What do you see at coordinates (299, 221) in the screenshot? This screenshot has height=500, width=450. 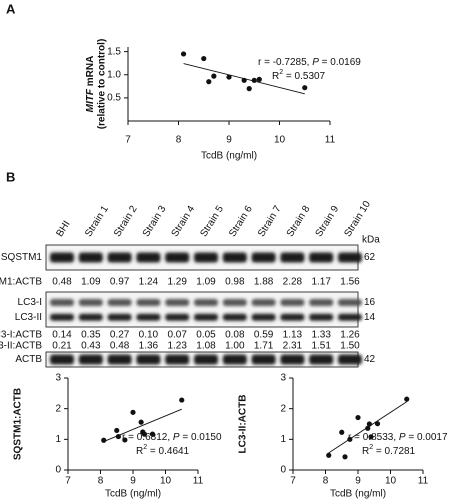 I see `lane-label: Strain 8` at bounding box center [299, 221].